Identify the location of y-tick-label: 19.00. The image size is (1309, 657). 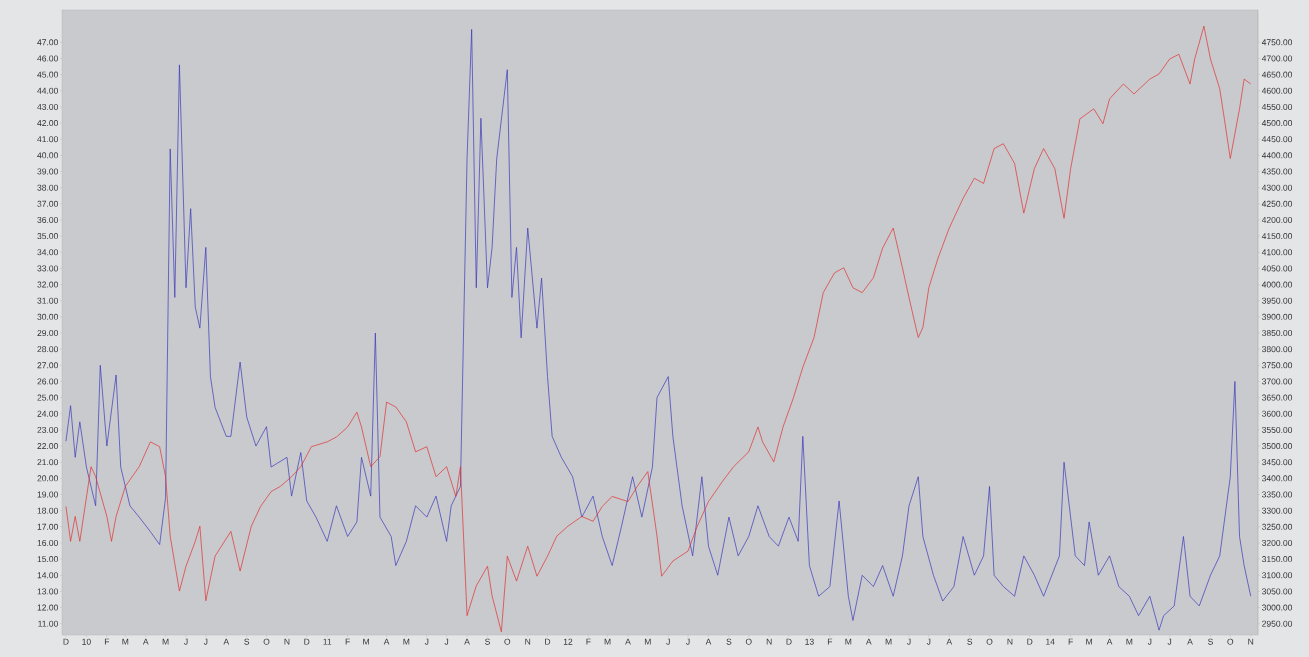
(47, 494).